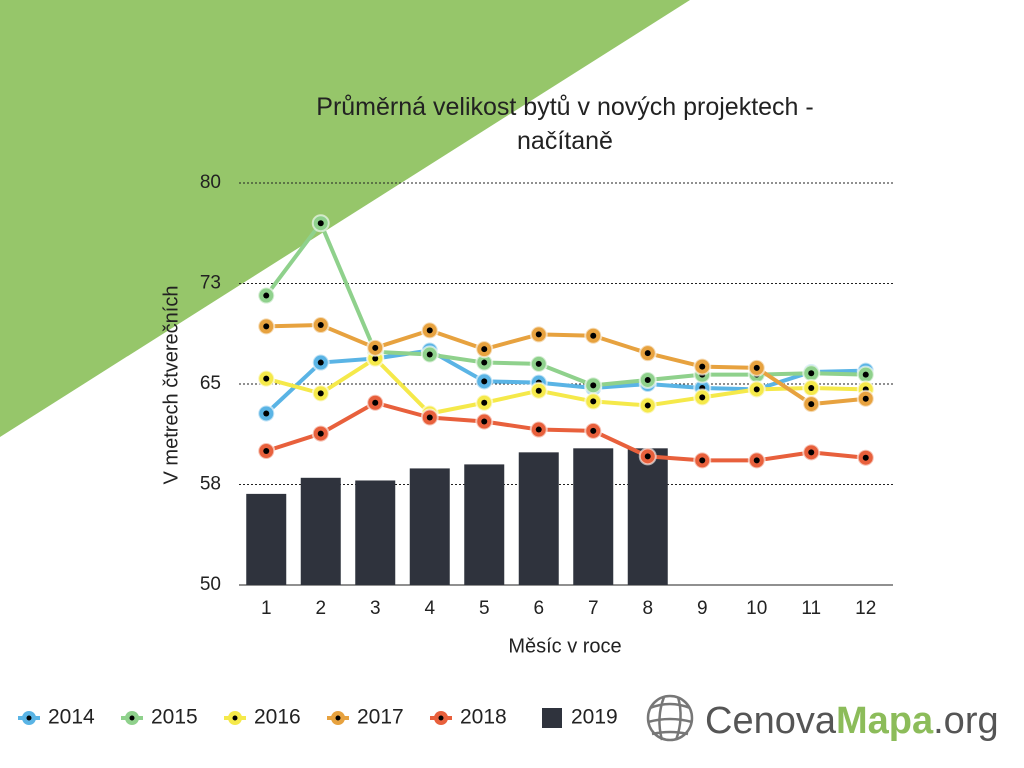 The width and height of the screenshot is (1024, 768). What do you see at coordinates (210, 283) in the screenshot?
I see `y-tick-label: 73` at bounding box center [210, 283].